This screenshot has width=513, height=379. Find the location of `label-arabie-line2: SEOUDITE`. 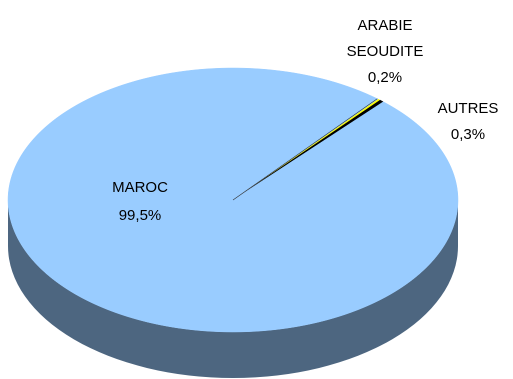

label-arabie-line2: SEOUDITE is located at coordinates (385, 51).